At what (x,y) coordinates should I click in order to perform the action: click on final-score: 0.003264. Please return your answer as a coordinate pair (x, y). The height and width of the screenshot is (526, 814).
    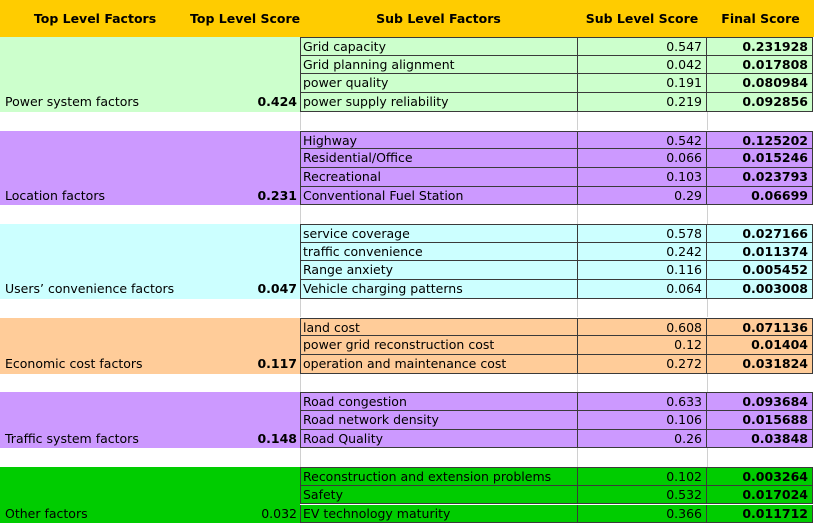
    Looking at the image, I should click on (760, 476).